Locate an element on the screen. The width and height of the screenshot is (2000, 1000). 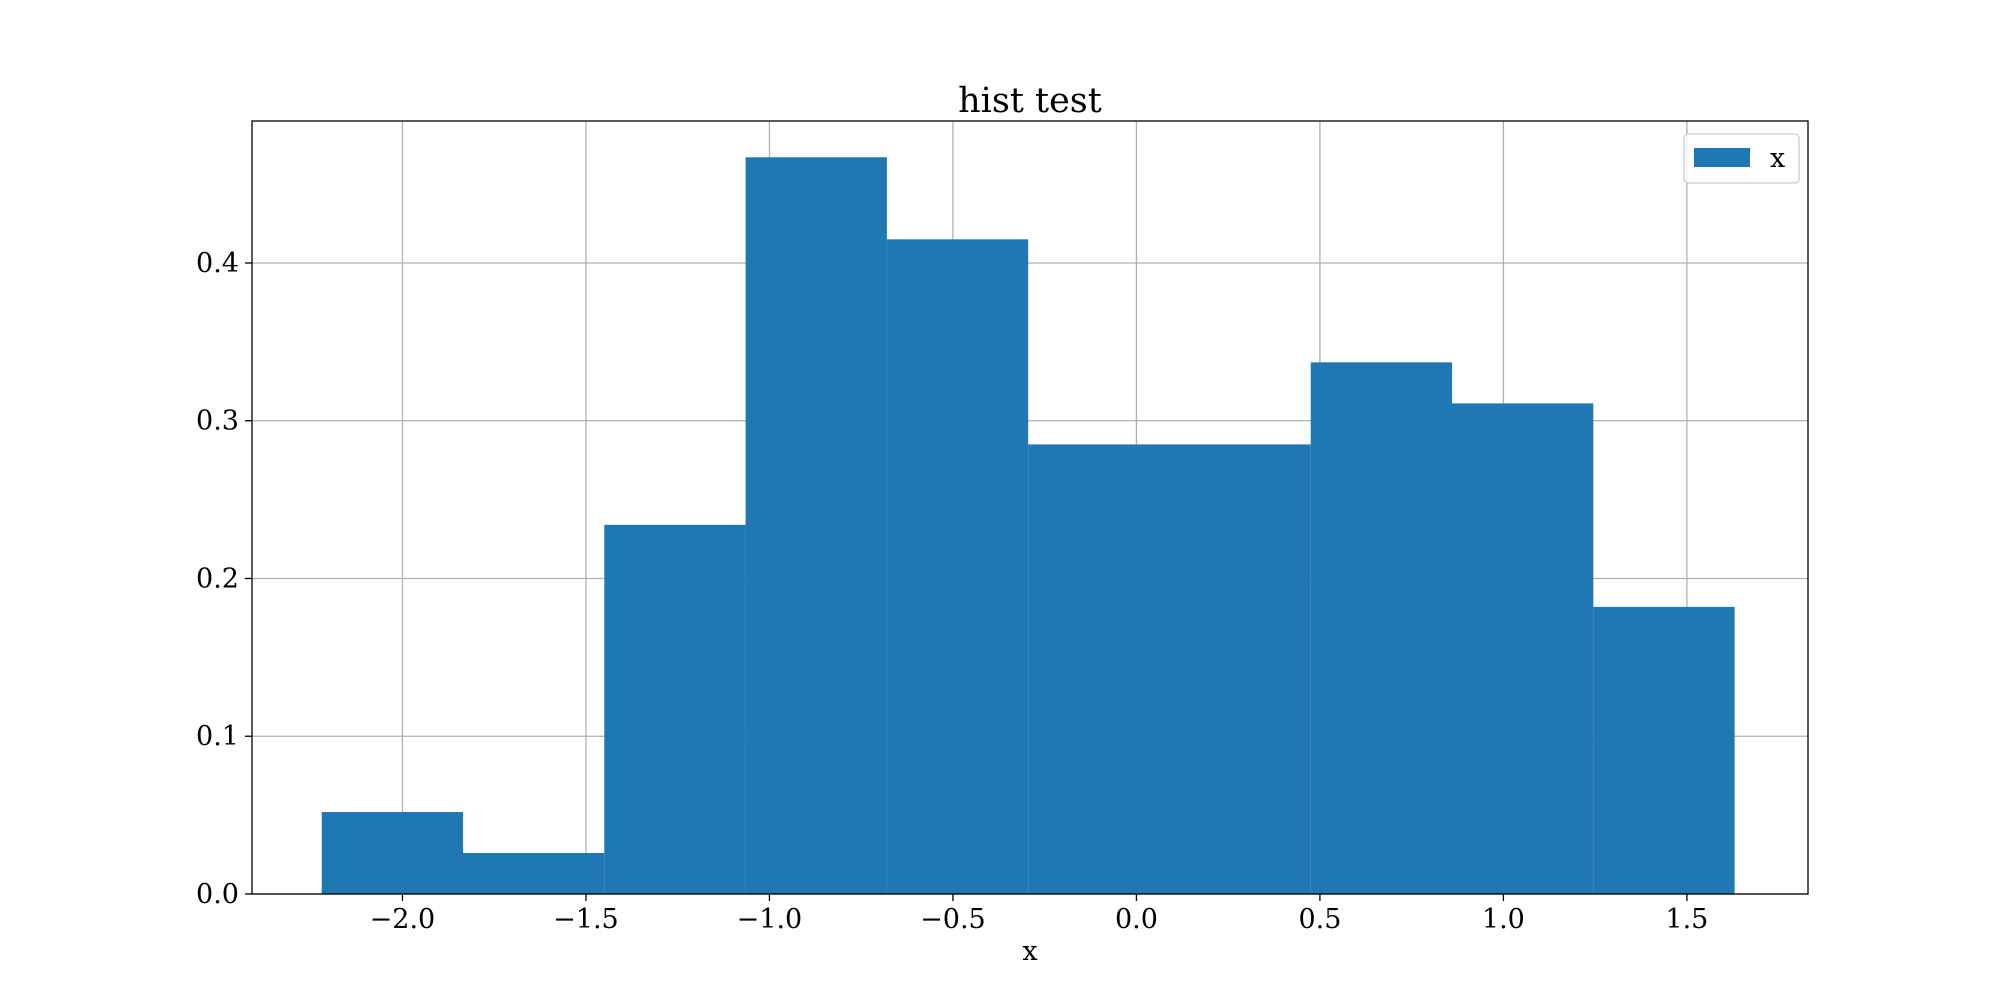
y-tick-label: 0.4 is located at coordinates (217, 263).